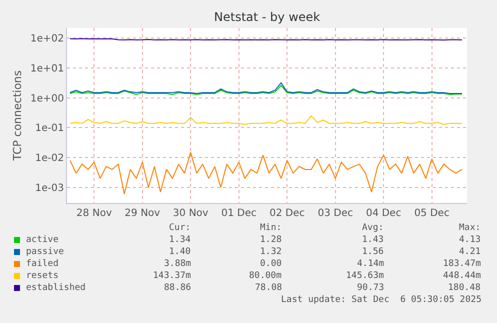 Image resolution: width=497 pixels, height=323 pixels. Describe the element at coordinates (45, 252) in the screenshot. I see `legend-label: passive` at that location.